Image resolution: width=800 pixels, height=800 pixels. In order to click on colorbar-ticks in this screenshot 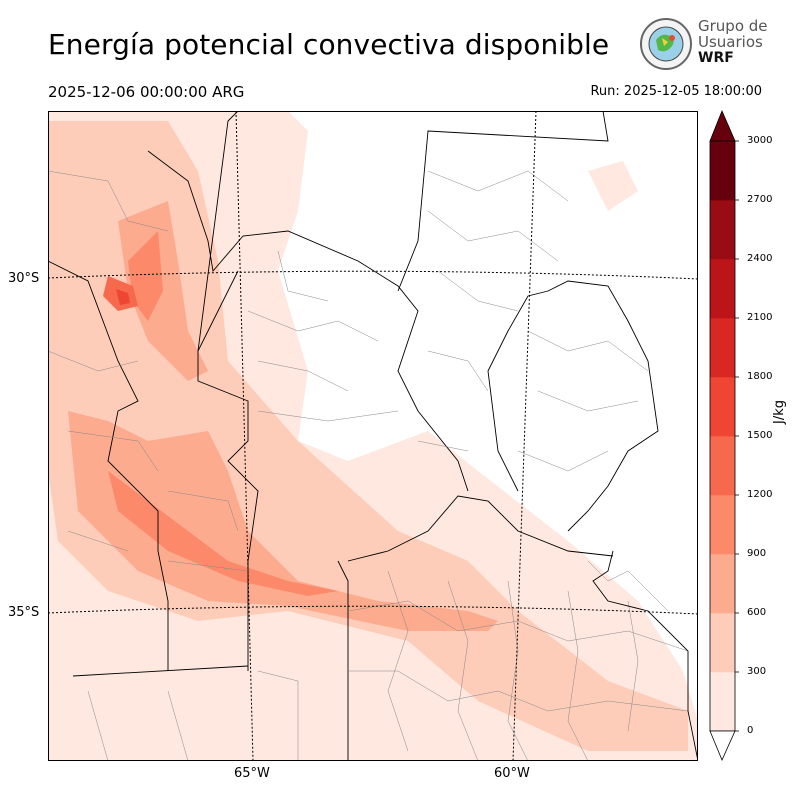, I will do `click(737, 436)`.